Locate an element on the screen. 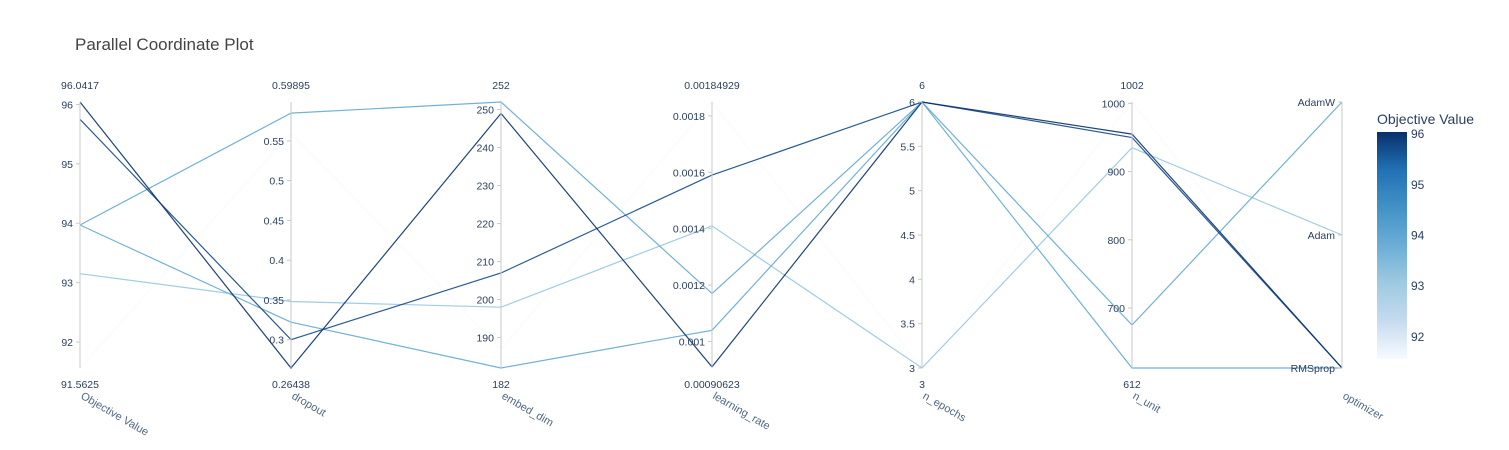 This screenshot has height=450, width=1509. axis-tick-label: 0.3 is located at coordinates (276, 341).